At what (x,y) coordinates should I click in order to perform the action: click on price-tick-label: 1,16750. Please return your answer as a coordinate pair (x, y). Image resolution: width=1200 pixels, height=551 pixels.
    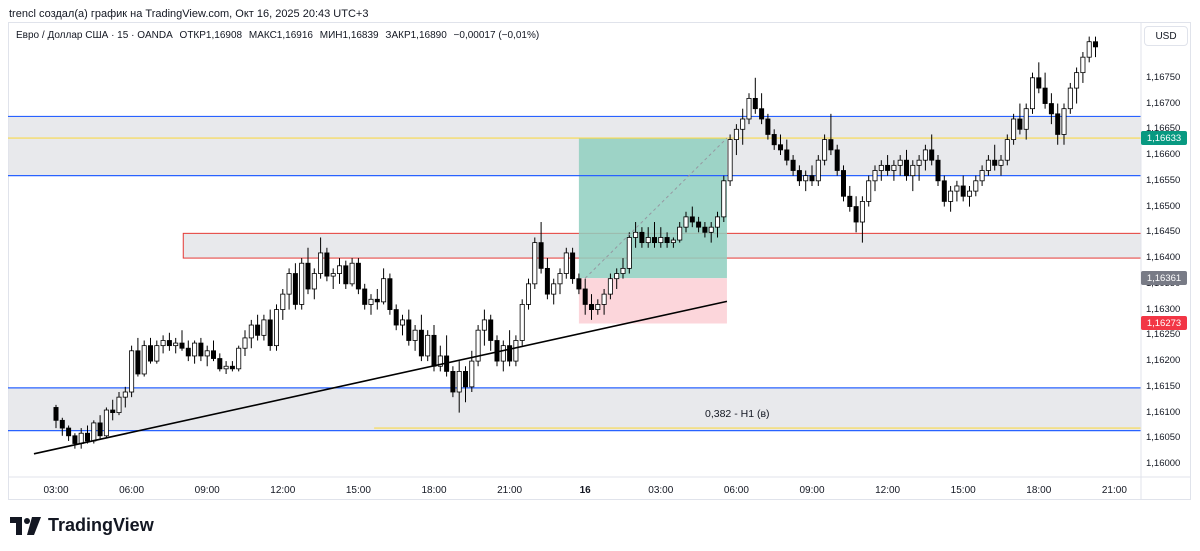
    Looking at the image, I should click on (1163, 77).